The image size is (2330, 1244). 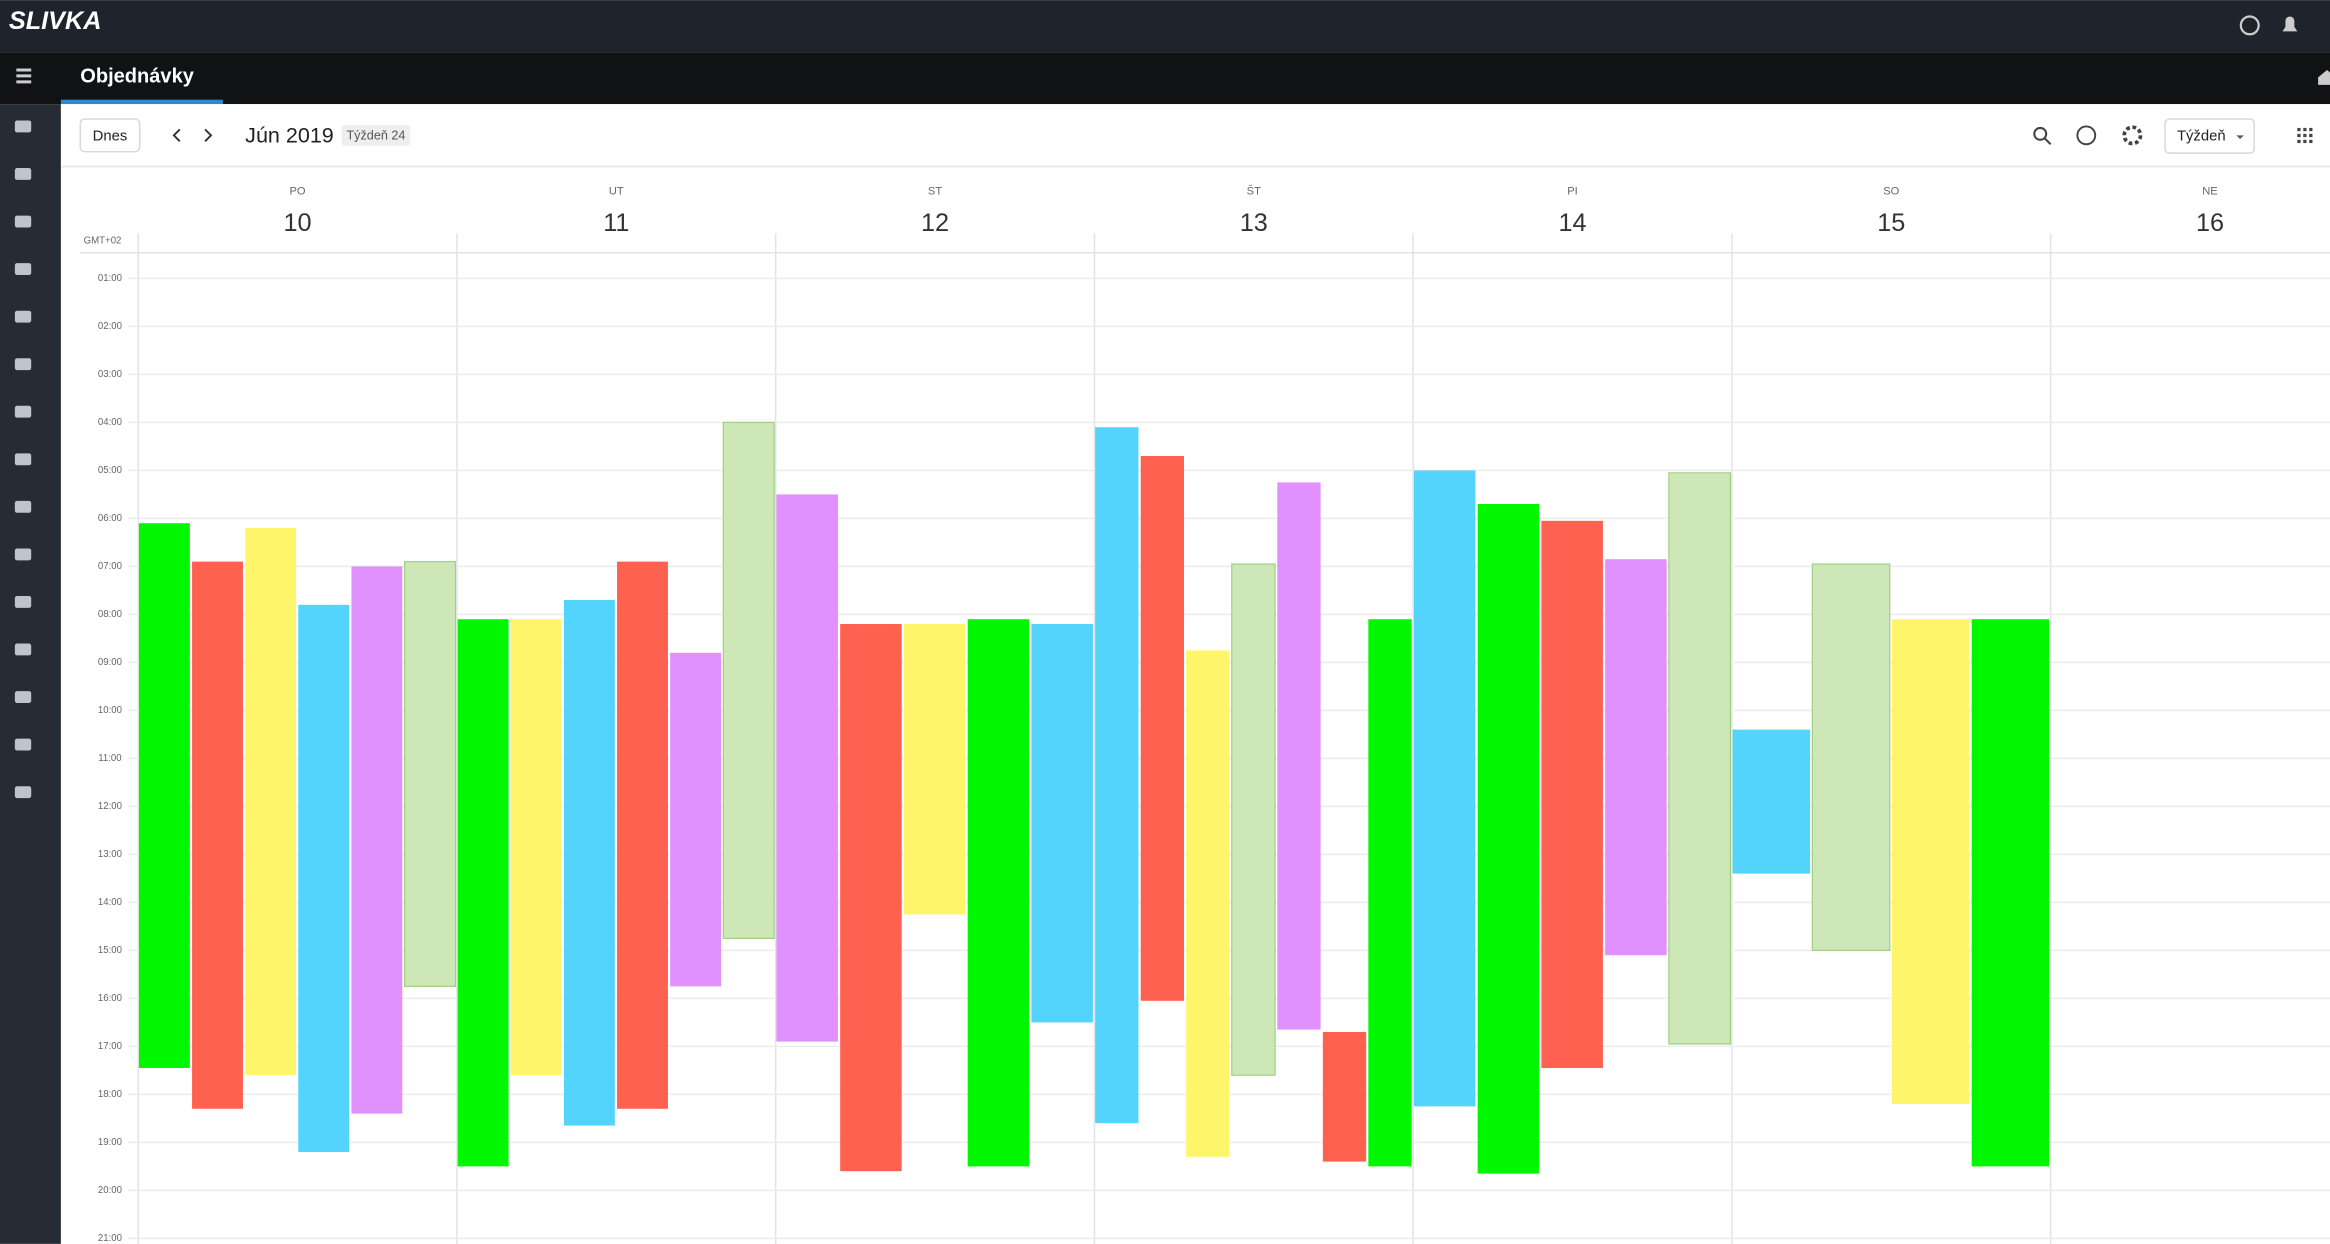 What do you see at coordinates (110, 614) in the screenshot?
I see `hour-label: 08:00` at bounding box center [110, 614].